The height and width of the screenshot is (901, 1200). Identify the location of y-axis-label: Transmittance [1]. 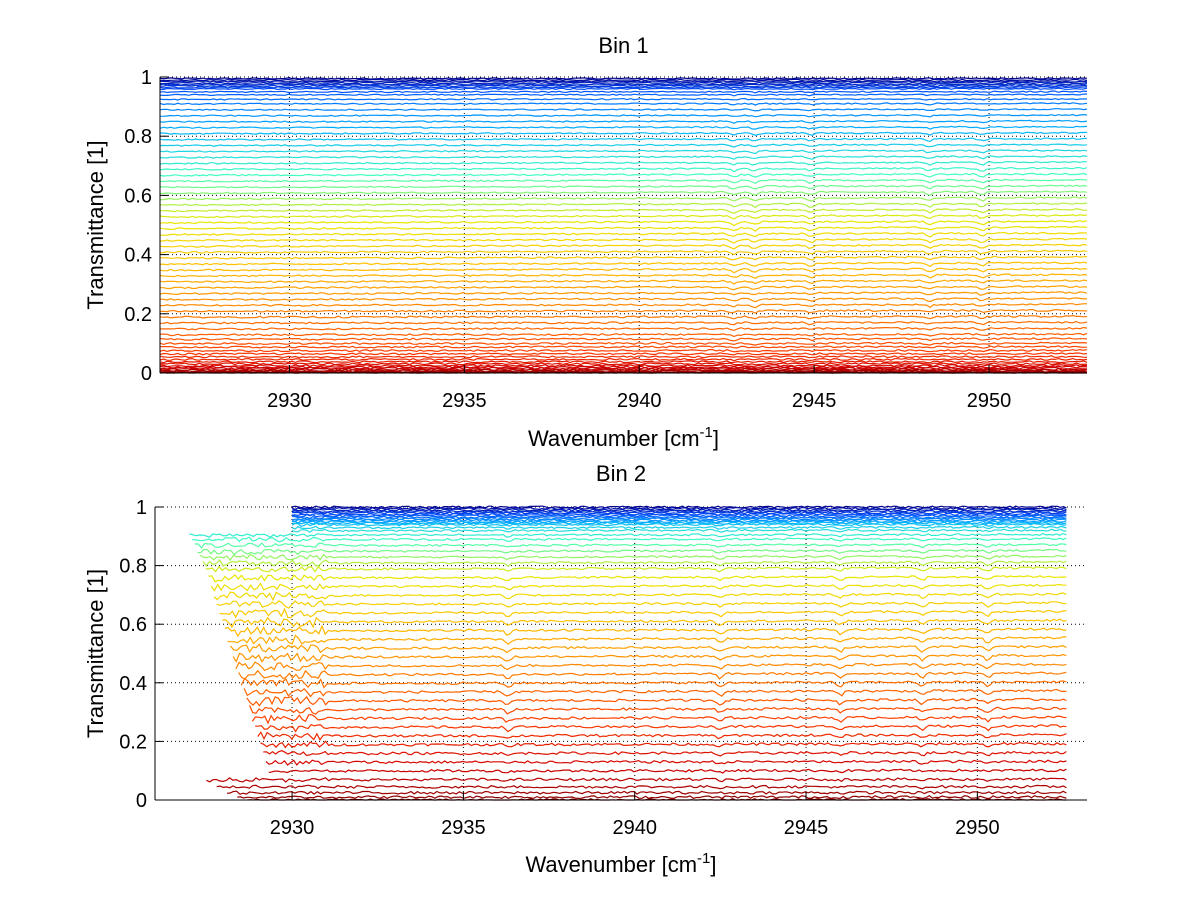
(95, 653).